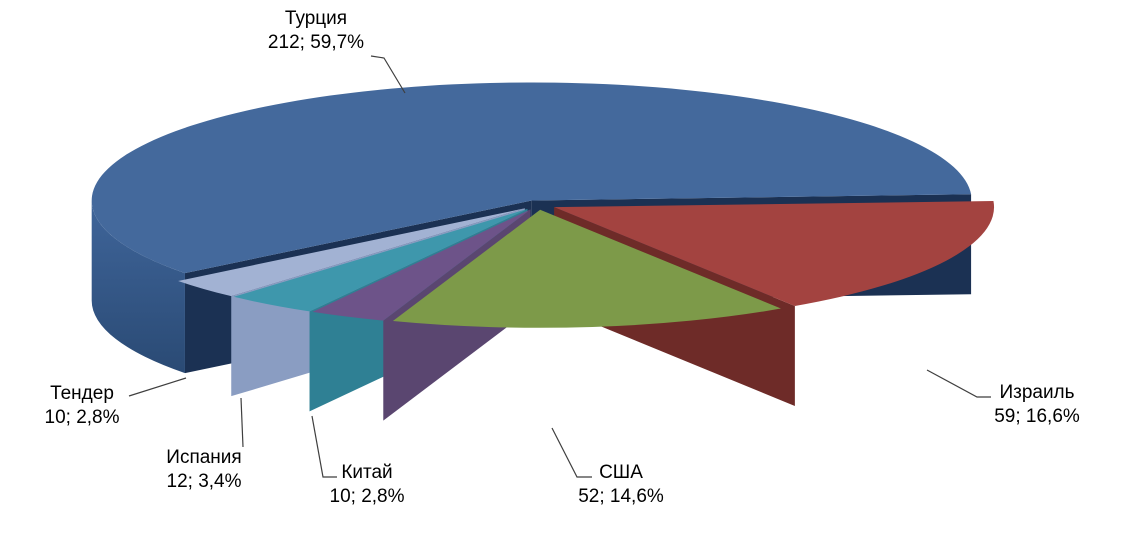  I want to click on pie-slice-top-spain, so click(380, 260).